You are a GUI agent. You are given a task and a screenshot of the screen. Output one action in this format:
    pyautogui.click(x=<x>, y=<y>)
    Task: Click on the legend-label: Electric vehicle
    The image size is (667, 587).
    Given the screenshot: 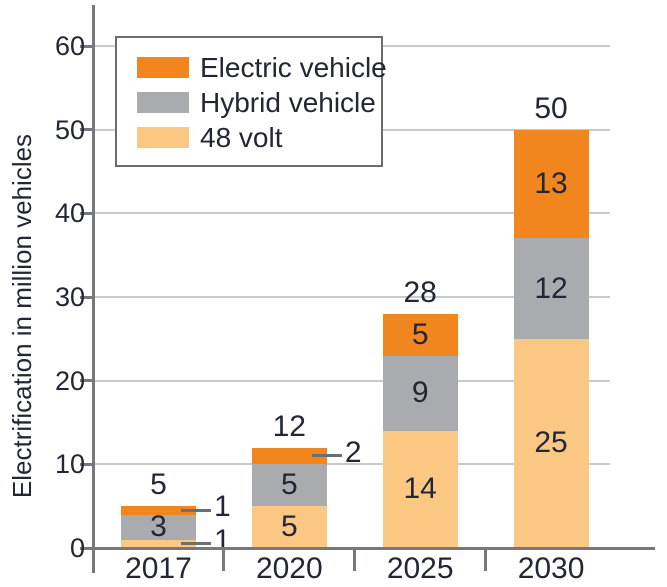 What is the action you would take?
    pyautogui.click(x=293, y=67)
    